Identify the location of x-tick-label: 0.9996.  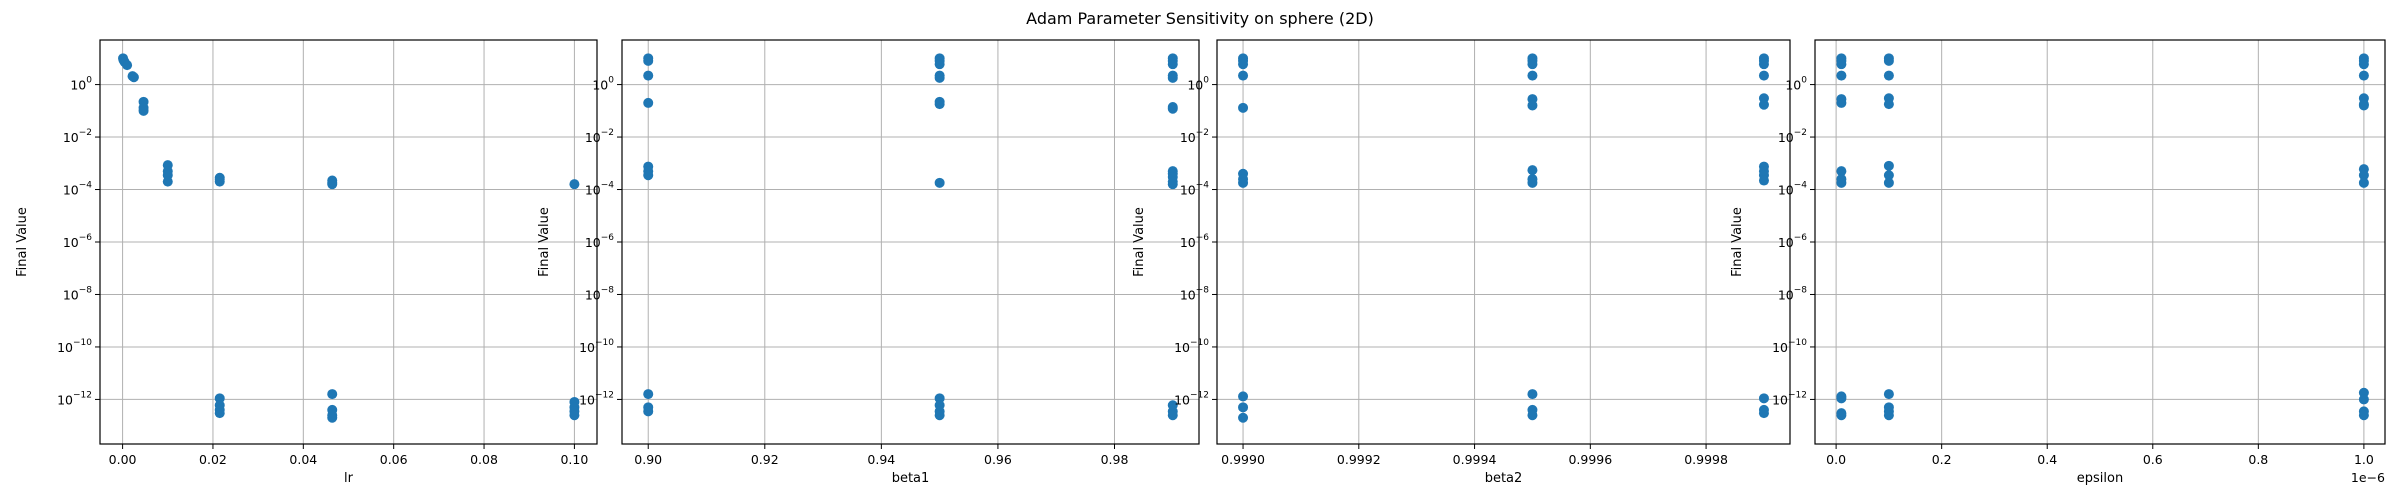
(1590, 459).